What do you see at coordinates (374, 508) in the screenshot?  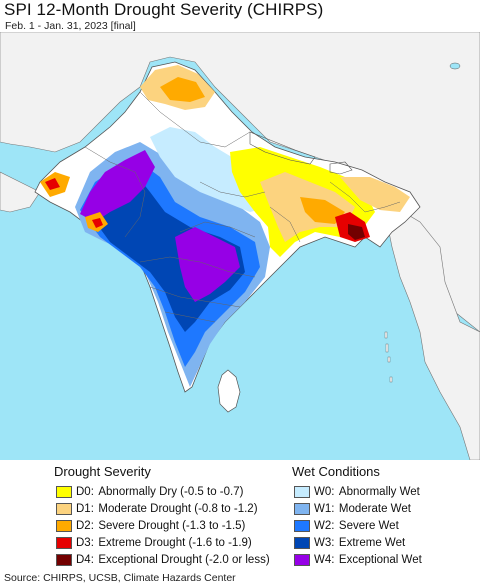 I see `legend-label-w1: Moderate Wet` at bounding box center [374, 508].